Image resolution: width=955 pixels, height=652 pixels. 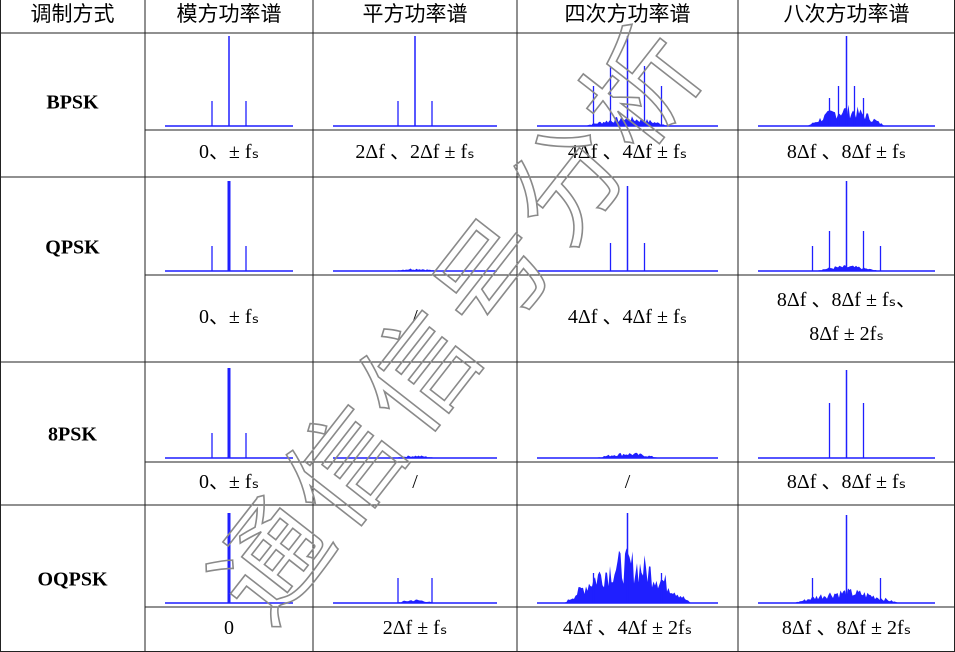 What do you see at coordinates (72, 103) in the screenshot?
I see `modulation: BPSK` at bounding box center [72, 103].